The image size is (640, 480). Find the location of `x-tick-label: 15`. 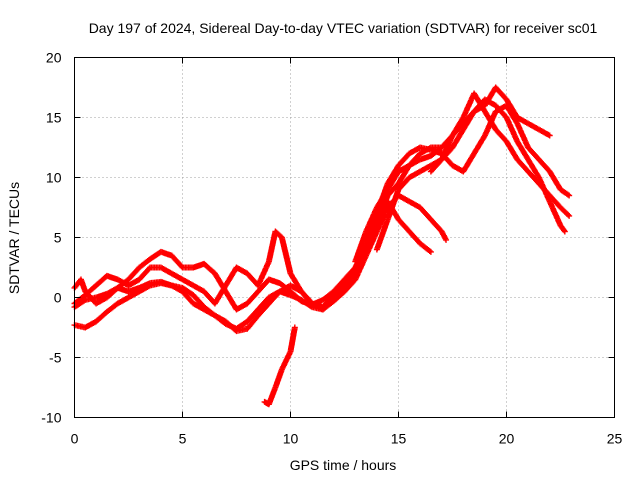

x-tick-label: 15 is located at coordinates (399, 439).